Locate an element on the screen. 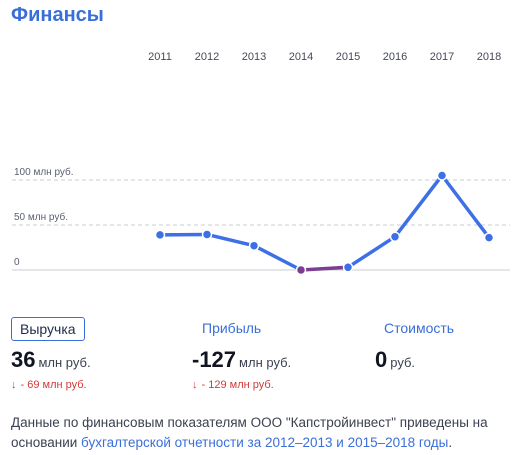  year-label: 2011 is located at coordinates (160, 57).